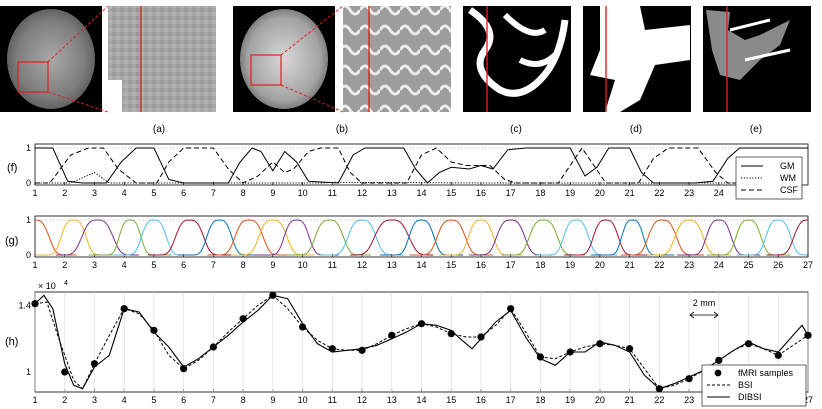 Image resolution: width=822 pixels, height=409 pixels. What do you see at coordinates (788, 178) in the screenshot?
I see `legend-label-wm: WM` at bounding box center [788, 178].